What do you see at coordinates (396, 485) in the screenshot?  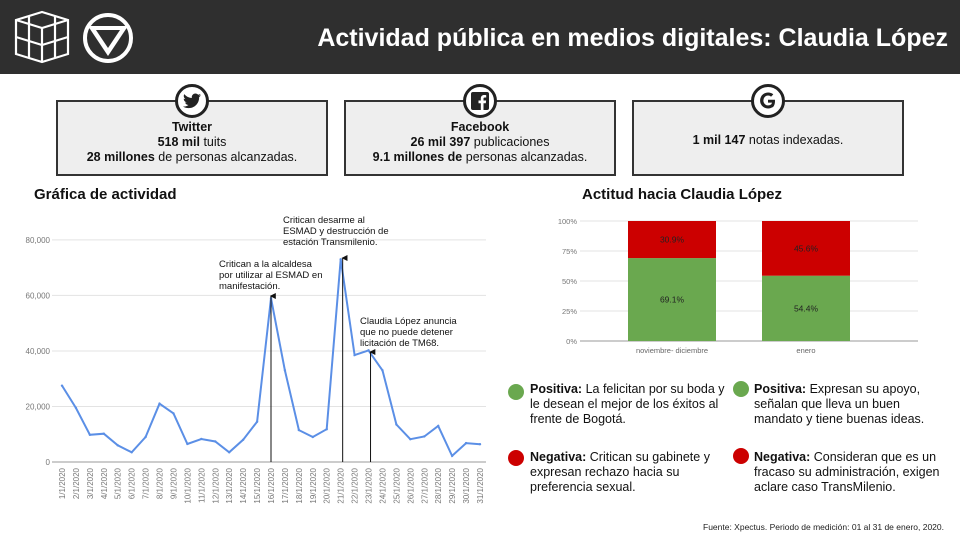 I see `x-tick-label: 25/1/2020` at bounding box center [396, 485].